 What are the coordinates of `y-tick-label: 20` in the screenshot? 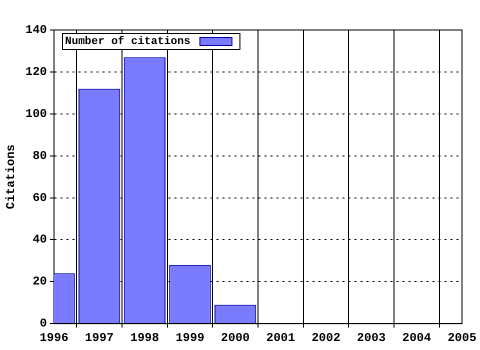 It's located at (40, 281).